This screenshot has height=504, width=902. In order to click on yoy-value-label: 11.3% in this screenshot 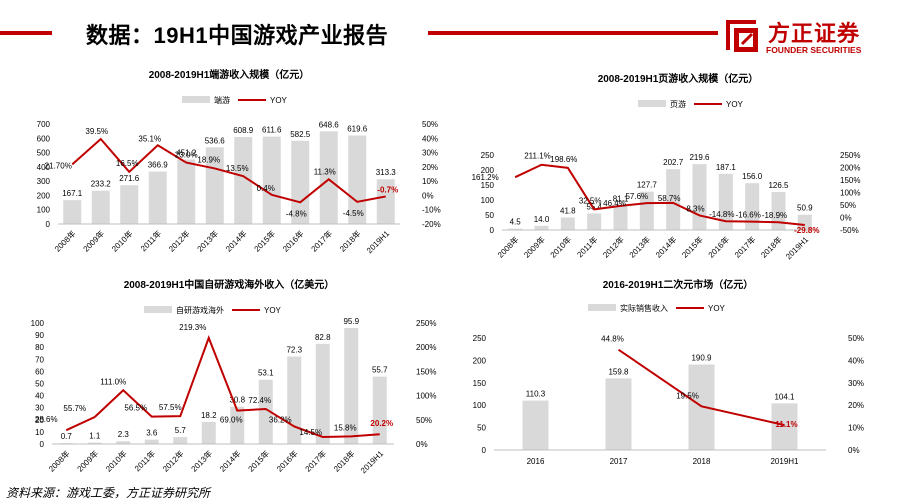, I will do `click(325, 171)`.